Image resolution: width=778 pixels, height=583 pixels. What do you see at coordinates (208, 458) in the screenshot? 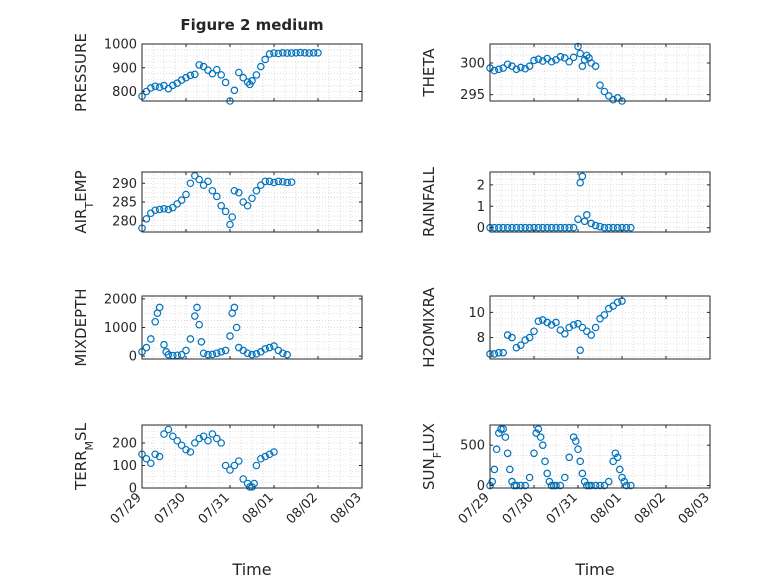
I see `series-terr_msl` at bounding box center [208, 458].